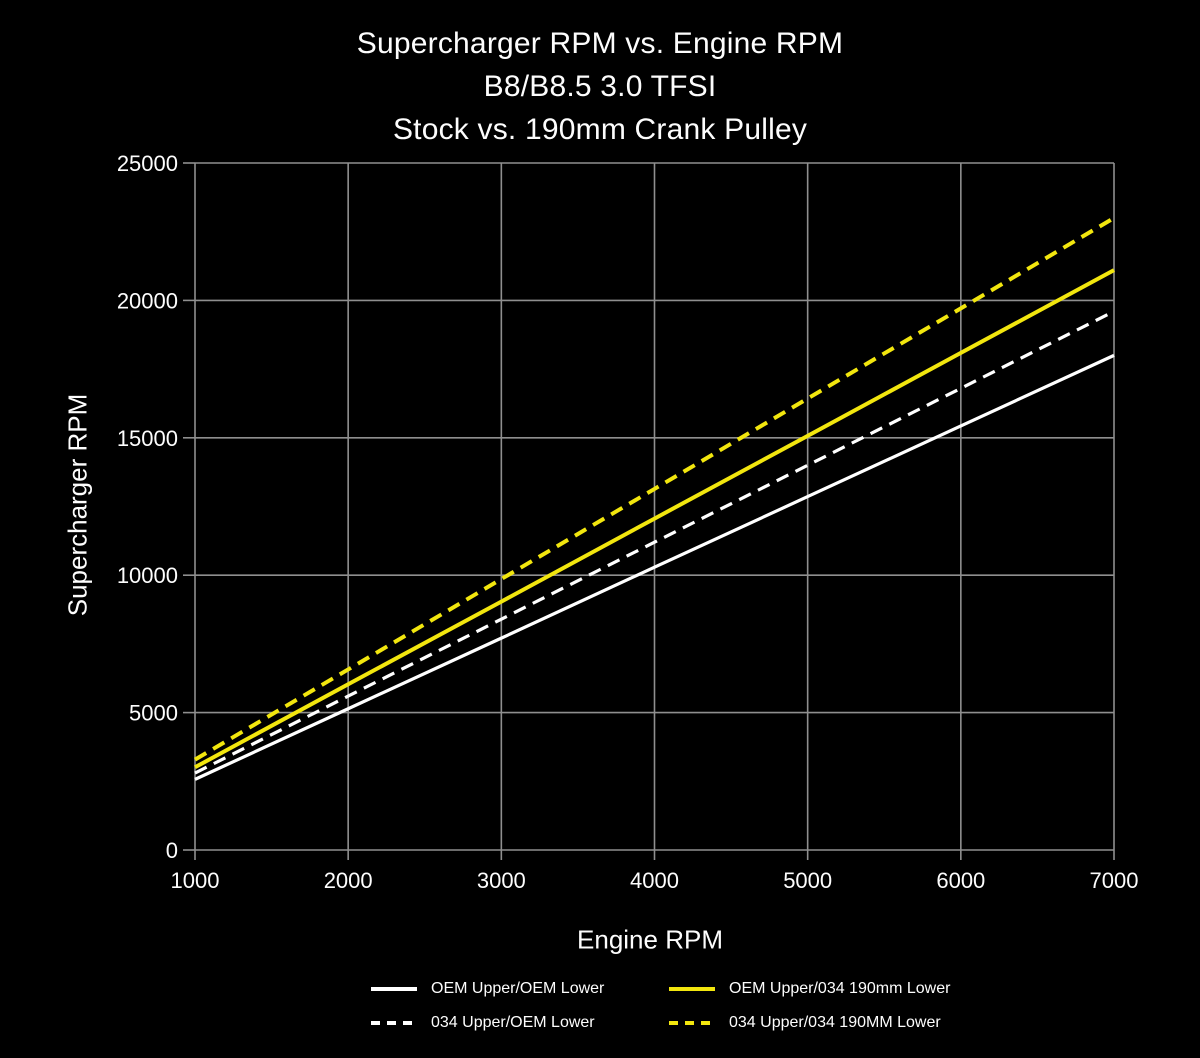  I want to click on legend-item-034-upper-034-190mm-lower: 034 Upper/034 190MM Lower, so click(809, 1022).